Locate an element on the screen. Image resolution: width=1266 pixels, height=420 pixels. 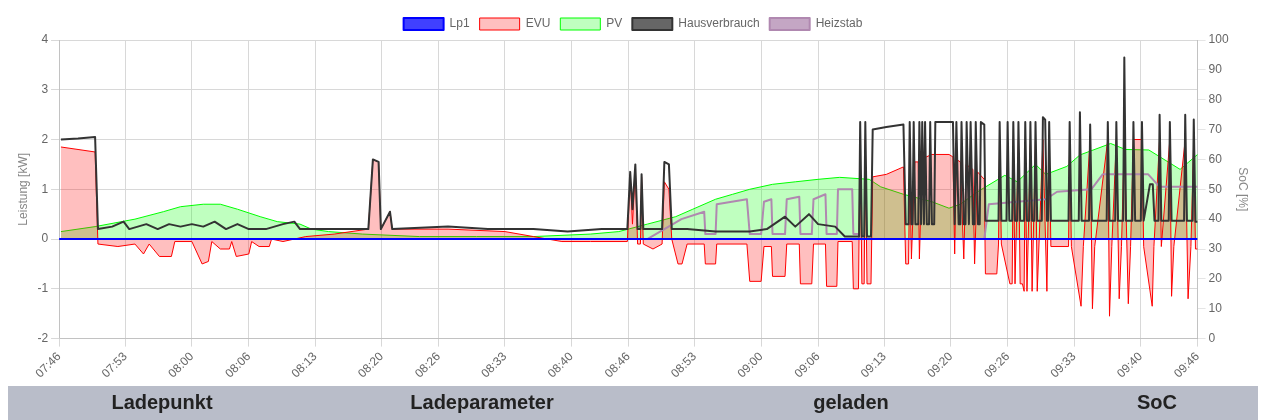
y2-tick-label: 30 is located at coordinates (1215, 248).